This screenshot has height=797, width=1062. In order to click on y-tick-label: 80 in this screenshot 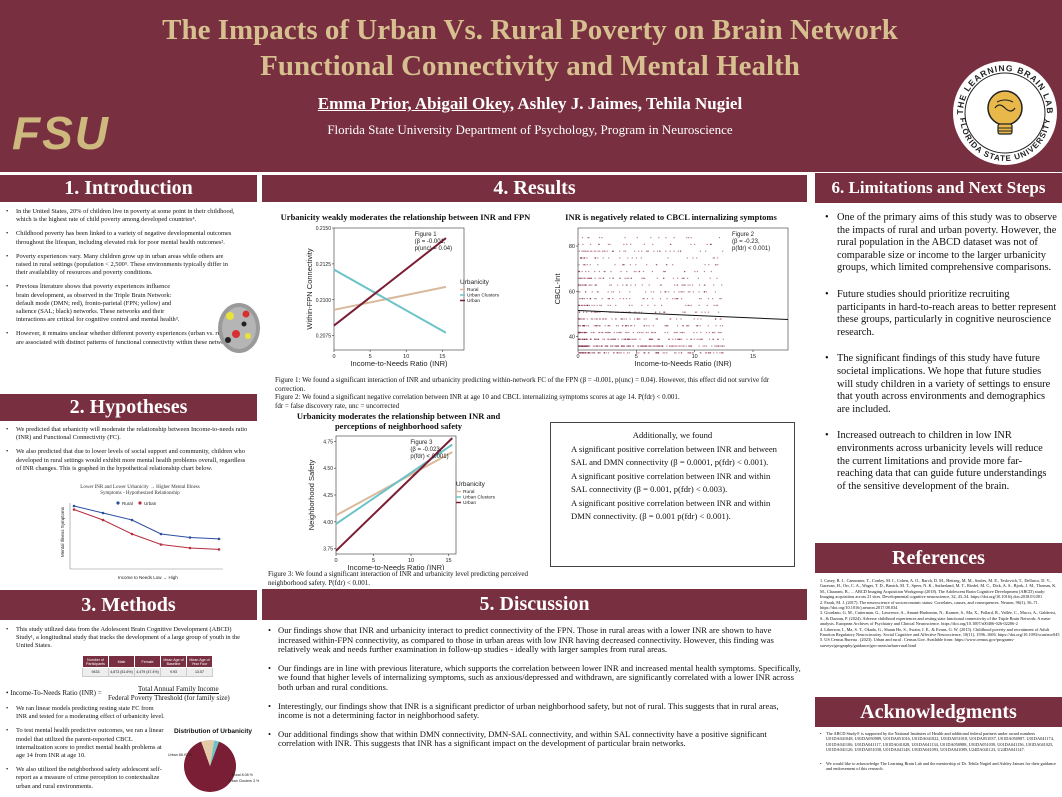, I will do `click(572, 247)`.